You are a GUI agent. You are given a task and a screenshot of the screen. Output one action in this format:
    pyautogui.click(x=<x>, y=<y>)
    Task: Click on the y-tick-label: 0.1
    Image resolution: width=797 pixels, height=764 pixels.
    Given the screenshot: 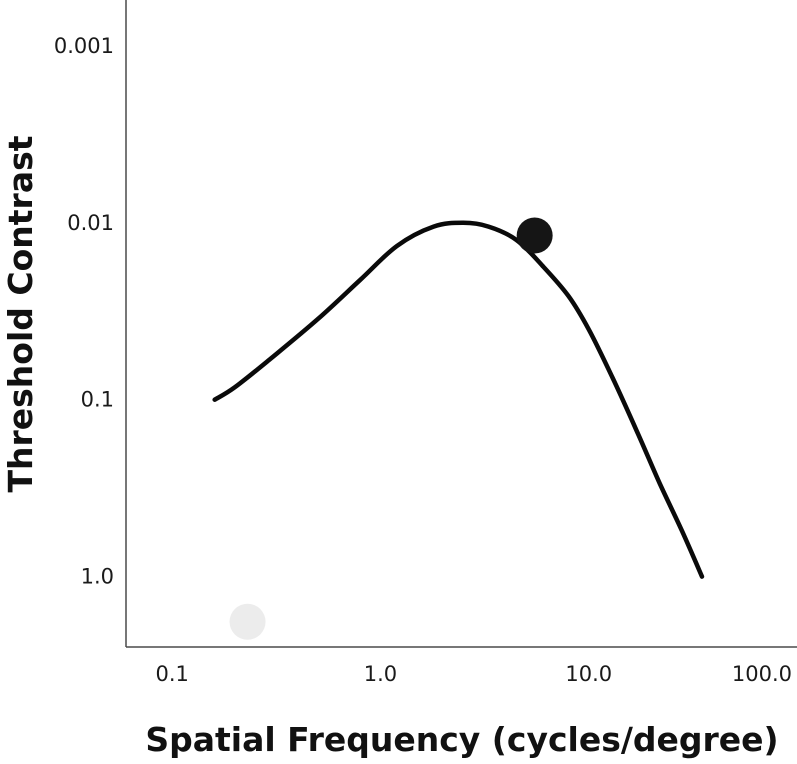 What is the action you would take?
    pyautogui.click(x=97, y=400)
    